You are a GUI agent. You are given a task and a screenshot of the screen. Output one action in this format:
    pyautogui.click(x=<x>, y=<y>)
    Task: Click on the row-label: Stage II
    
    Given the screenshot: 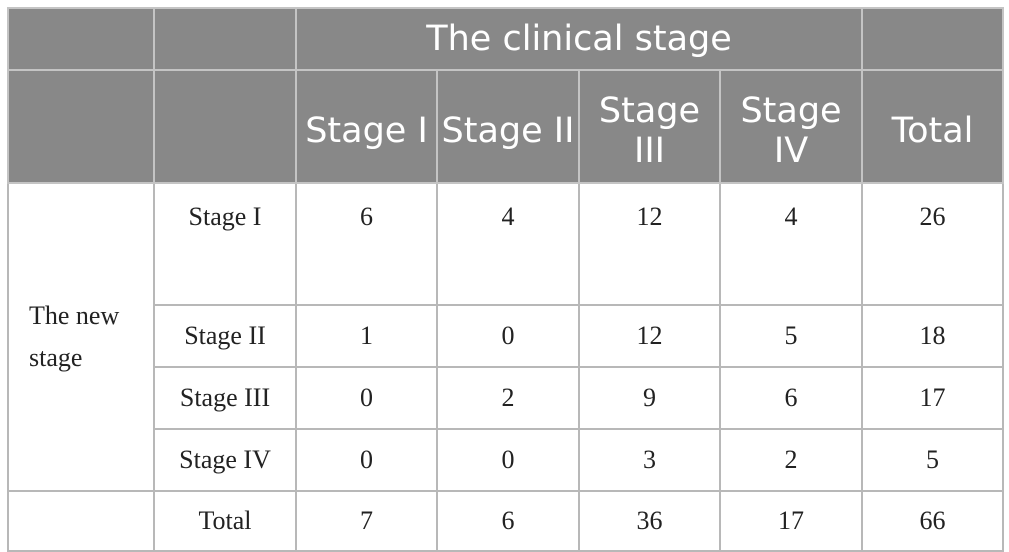 What is the action you would take?
    pyautogui.click(x=225, y=336)
    